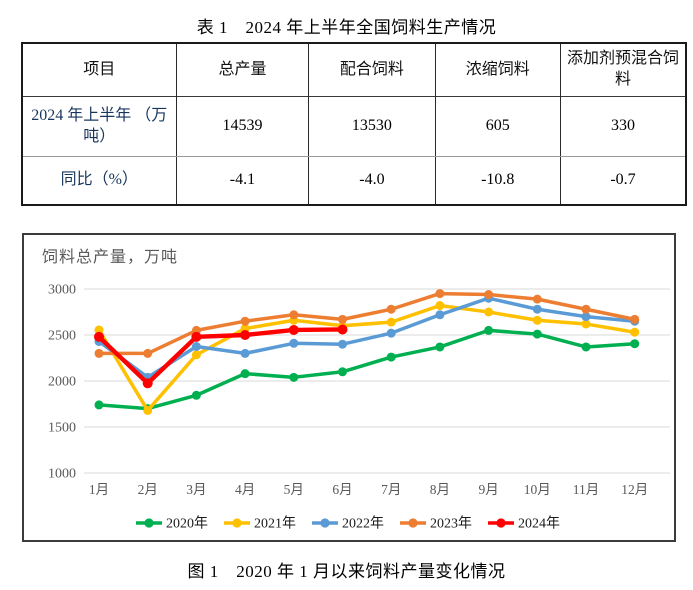 The width and height of the screenshot is (693, 590). What do you see at coordinates (148, 489) in the screenshot?
I see `x-tick-label: 2月` at bounding box center [148, 489].